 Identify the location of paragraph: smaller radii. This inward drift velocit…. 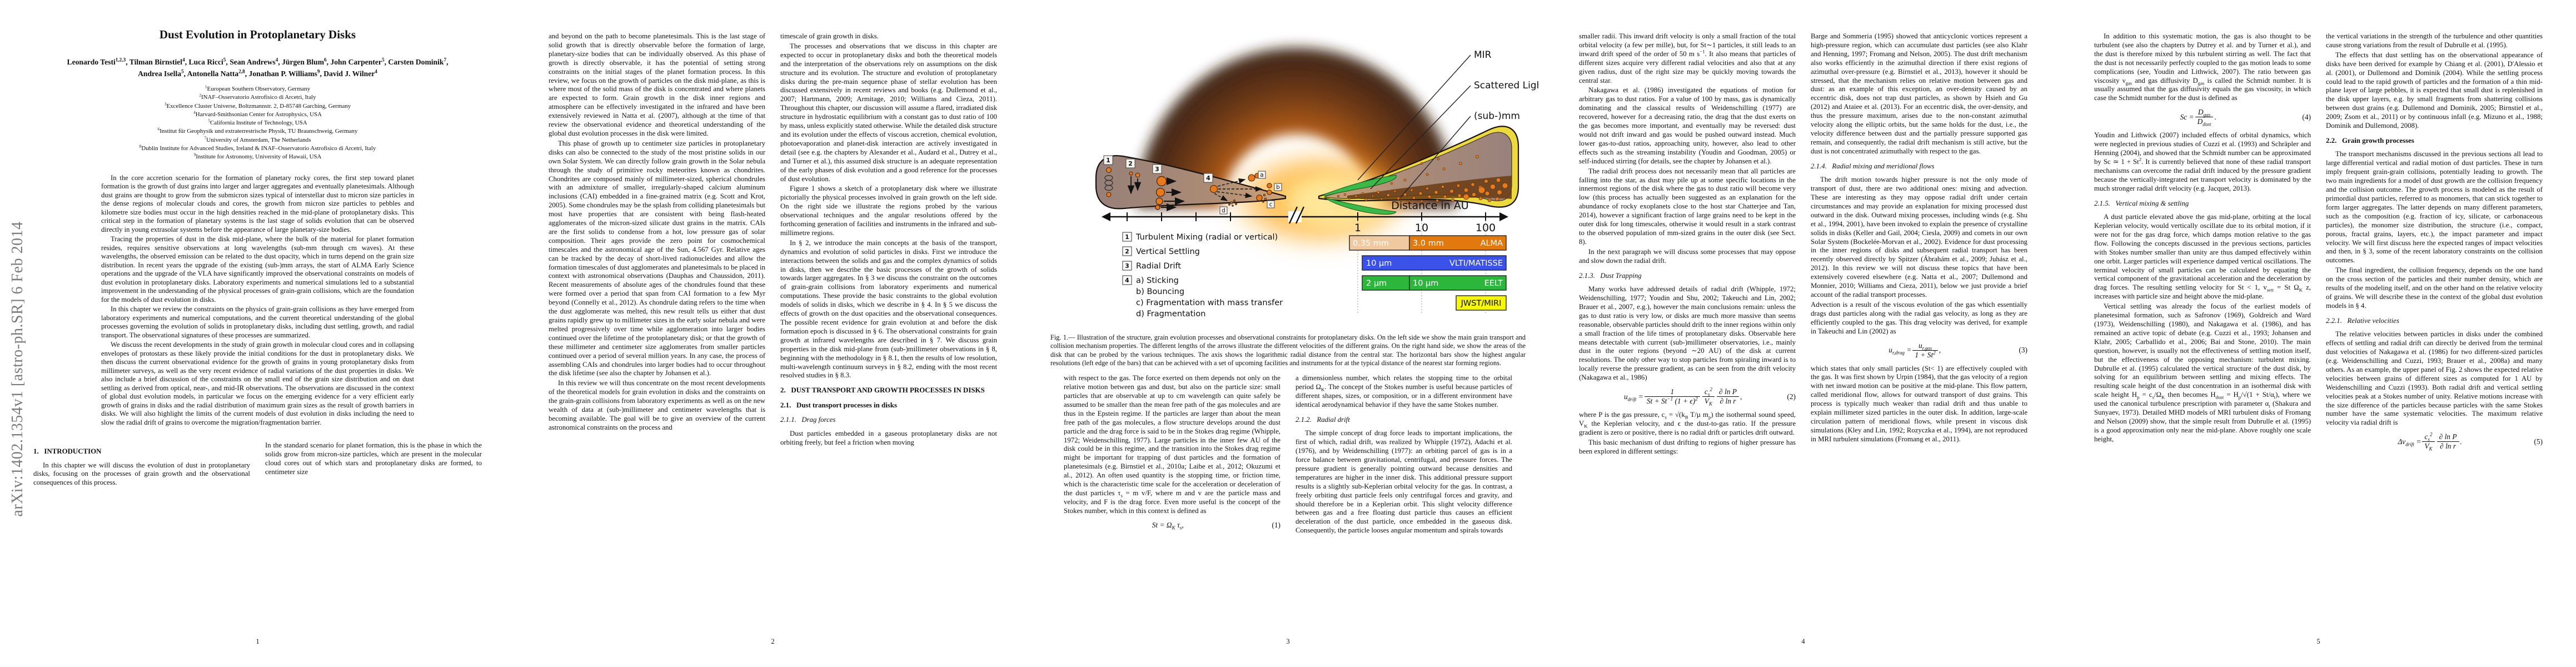
(1687, 58).